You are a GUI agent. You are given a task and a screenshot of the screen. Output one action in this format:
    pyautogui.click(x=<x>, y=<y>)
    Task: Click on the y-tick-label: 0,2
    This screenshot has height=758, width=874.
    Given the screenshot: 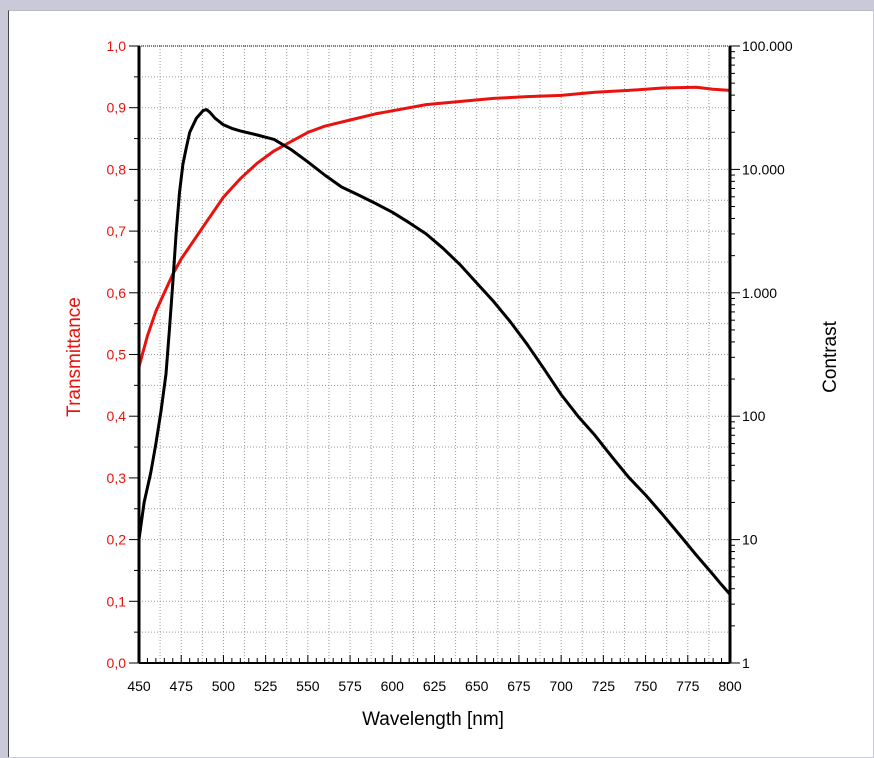 What is the action you would take?
    pyautogui.click(x=117, y=540)
    